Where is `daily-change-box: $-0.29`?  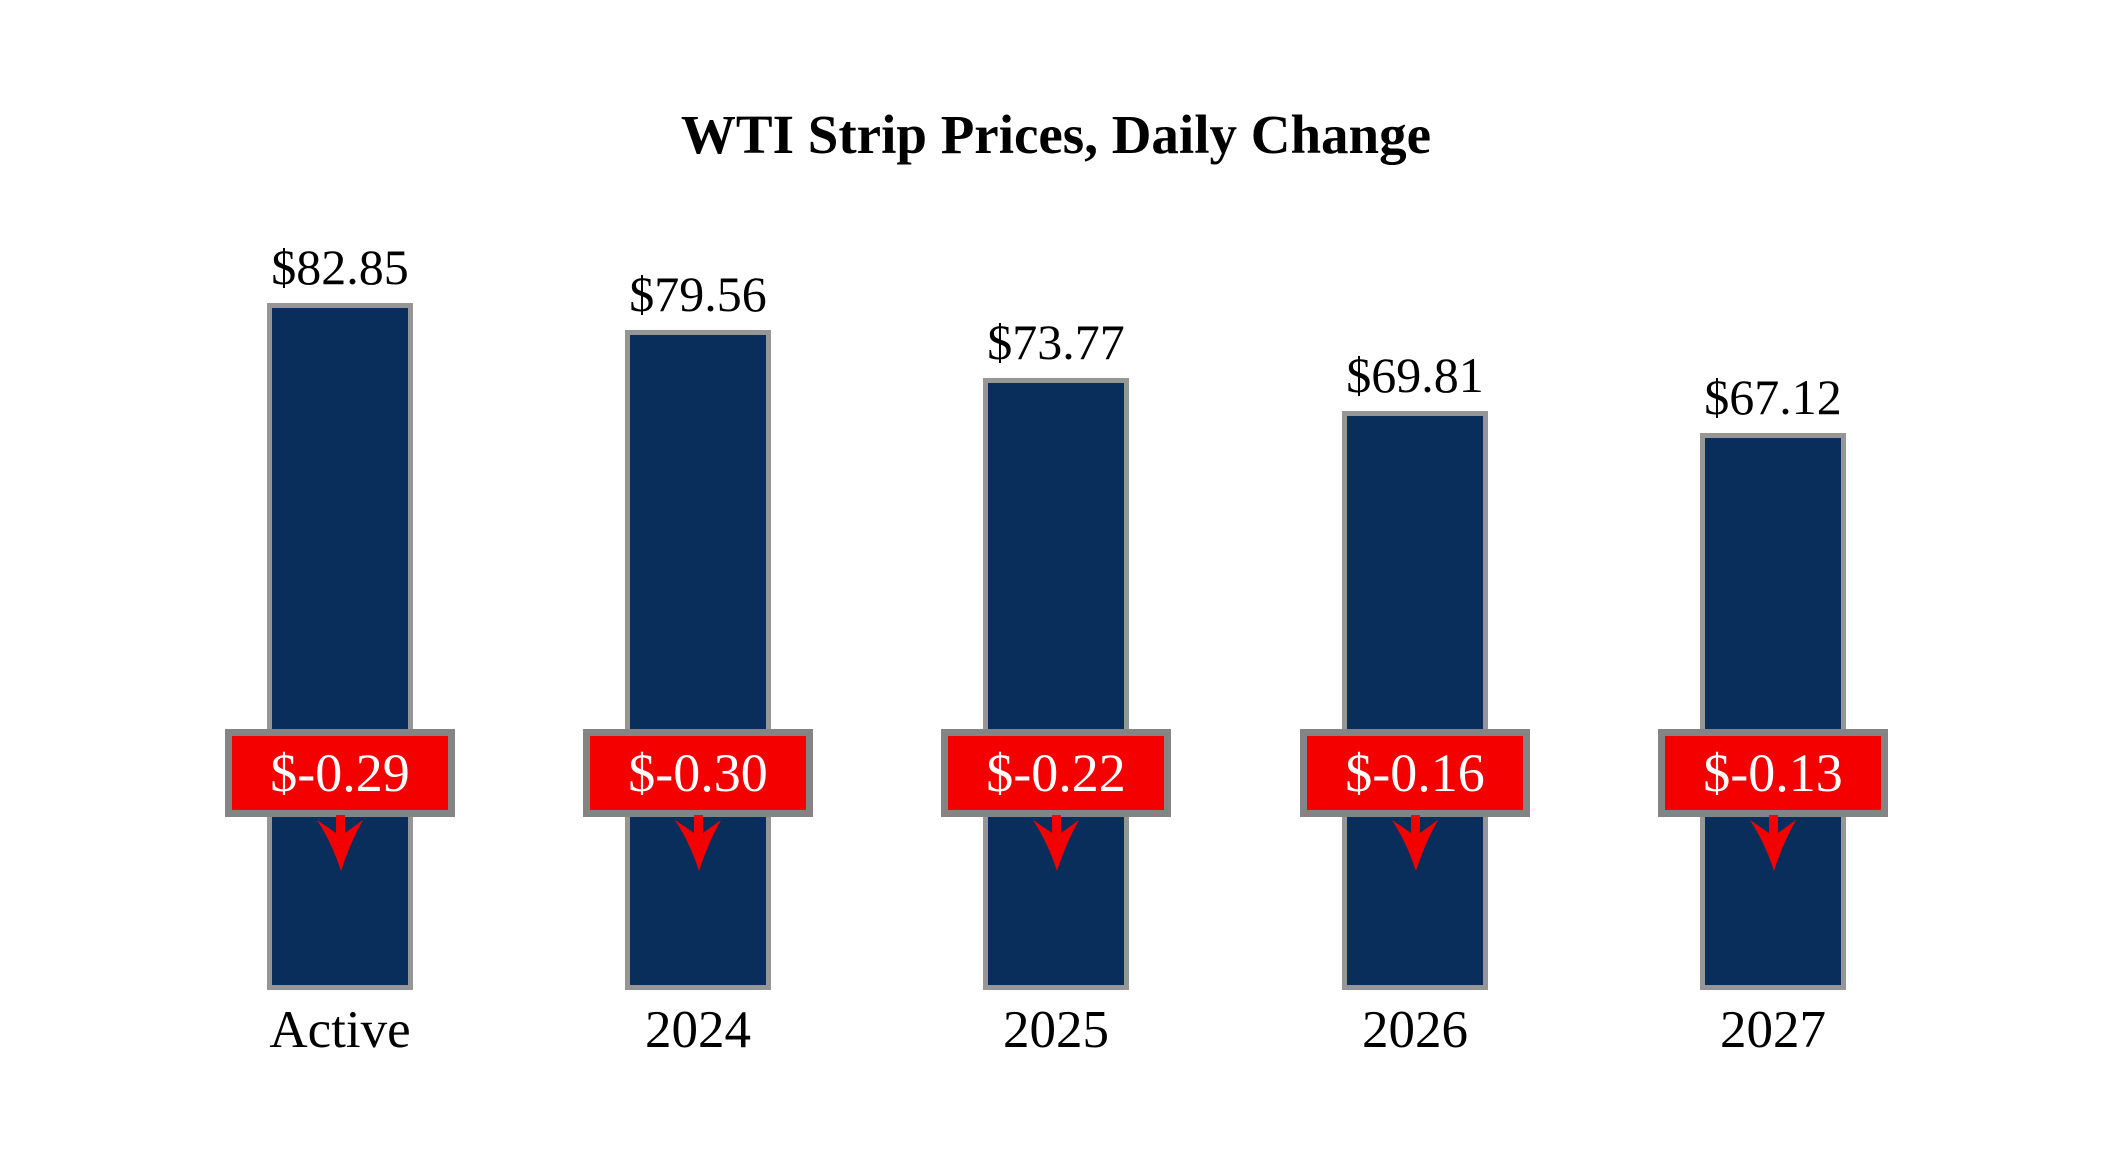
daily-change-box: $-0.29 is located at coordinates (340, 773).